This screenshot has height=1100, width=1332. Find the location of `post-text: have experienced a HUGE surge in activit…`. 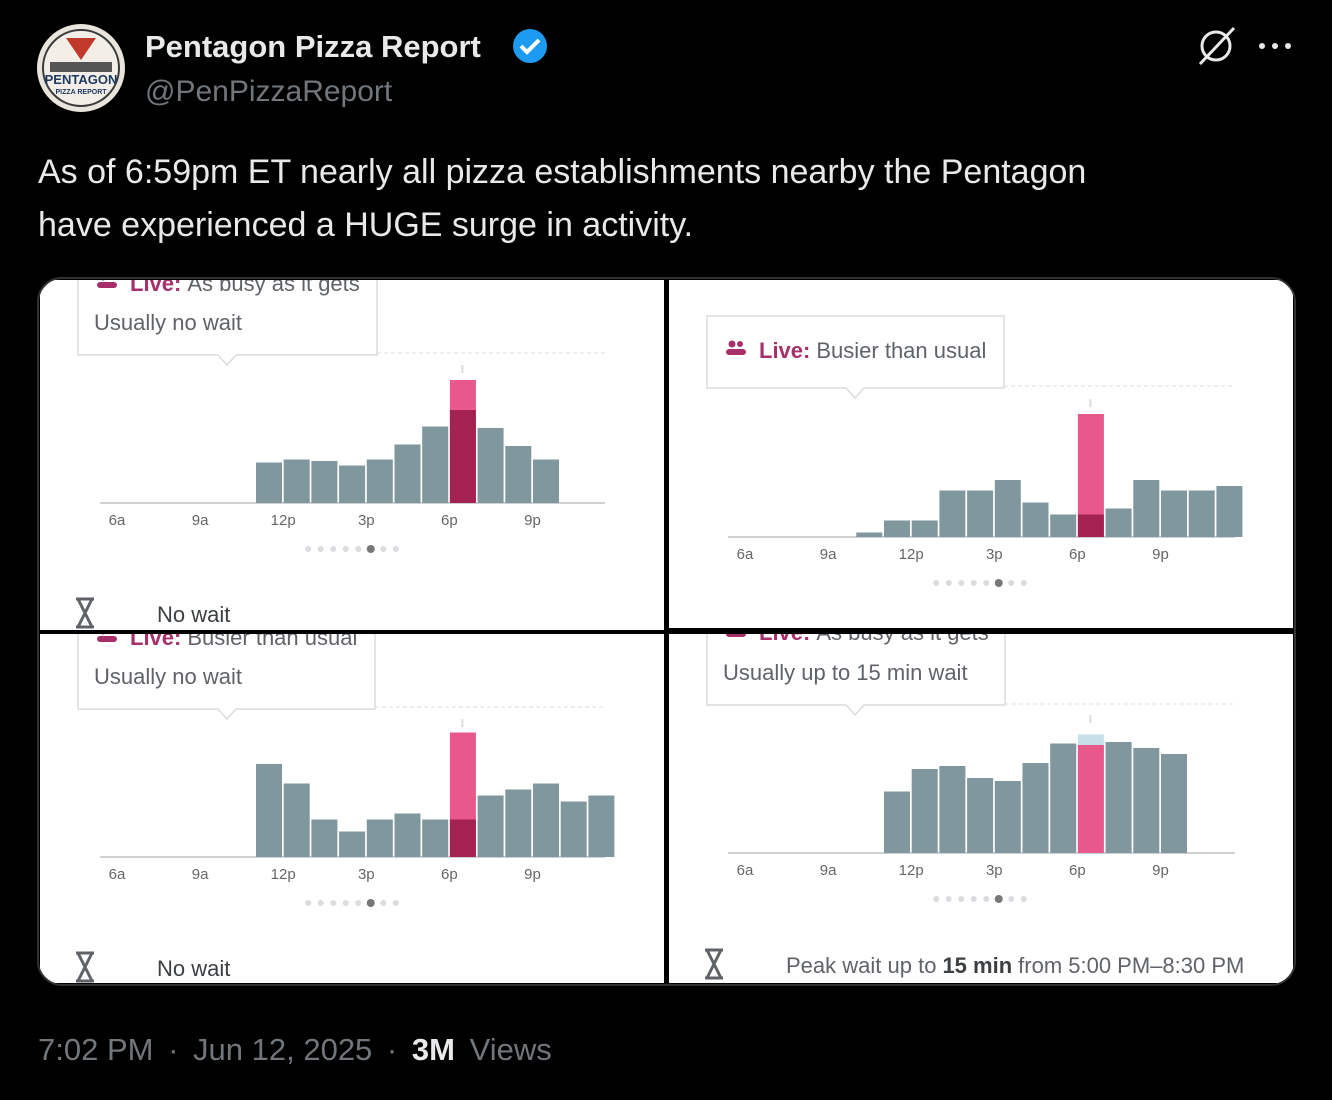

post-text: have experienced a HUGE surge in activit… is located at coordinates (365, 225).